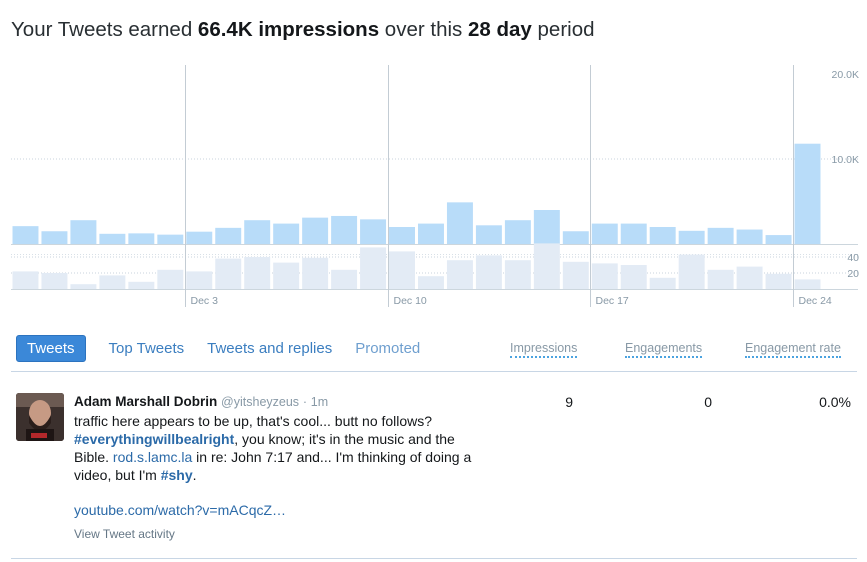 The width and height of the screenshot is (867, 562). What do you see at coordinates (544, 349) in the screenshot?
I see `column-header-impressions: Impressions` at bounding box center [544, 349].